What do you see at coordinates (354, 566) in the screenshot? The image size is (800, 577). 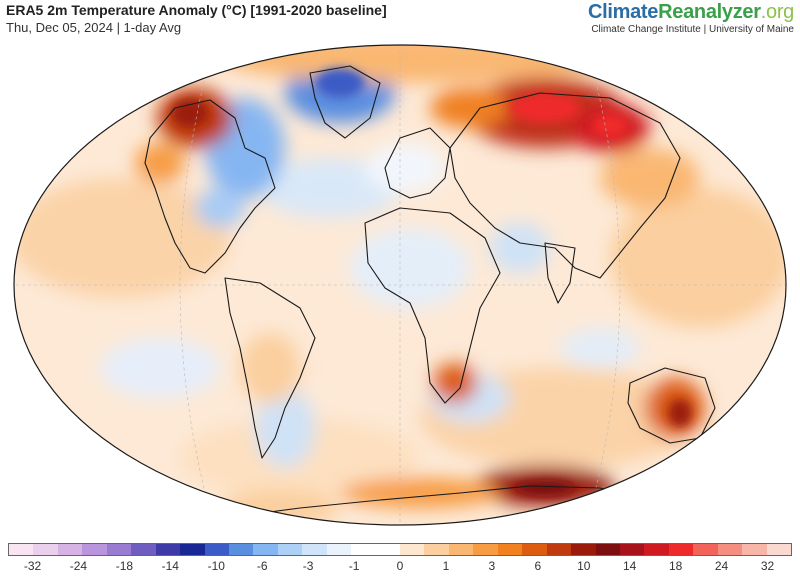 I see `legend-label: -1` at bounding box center [354, 566].